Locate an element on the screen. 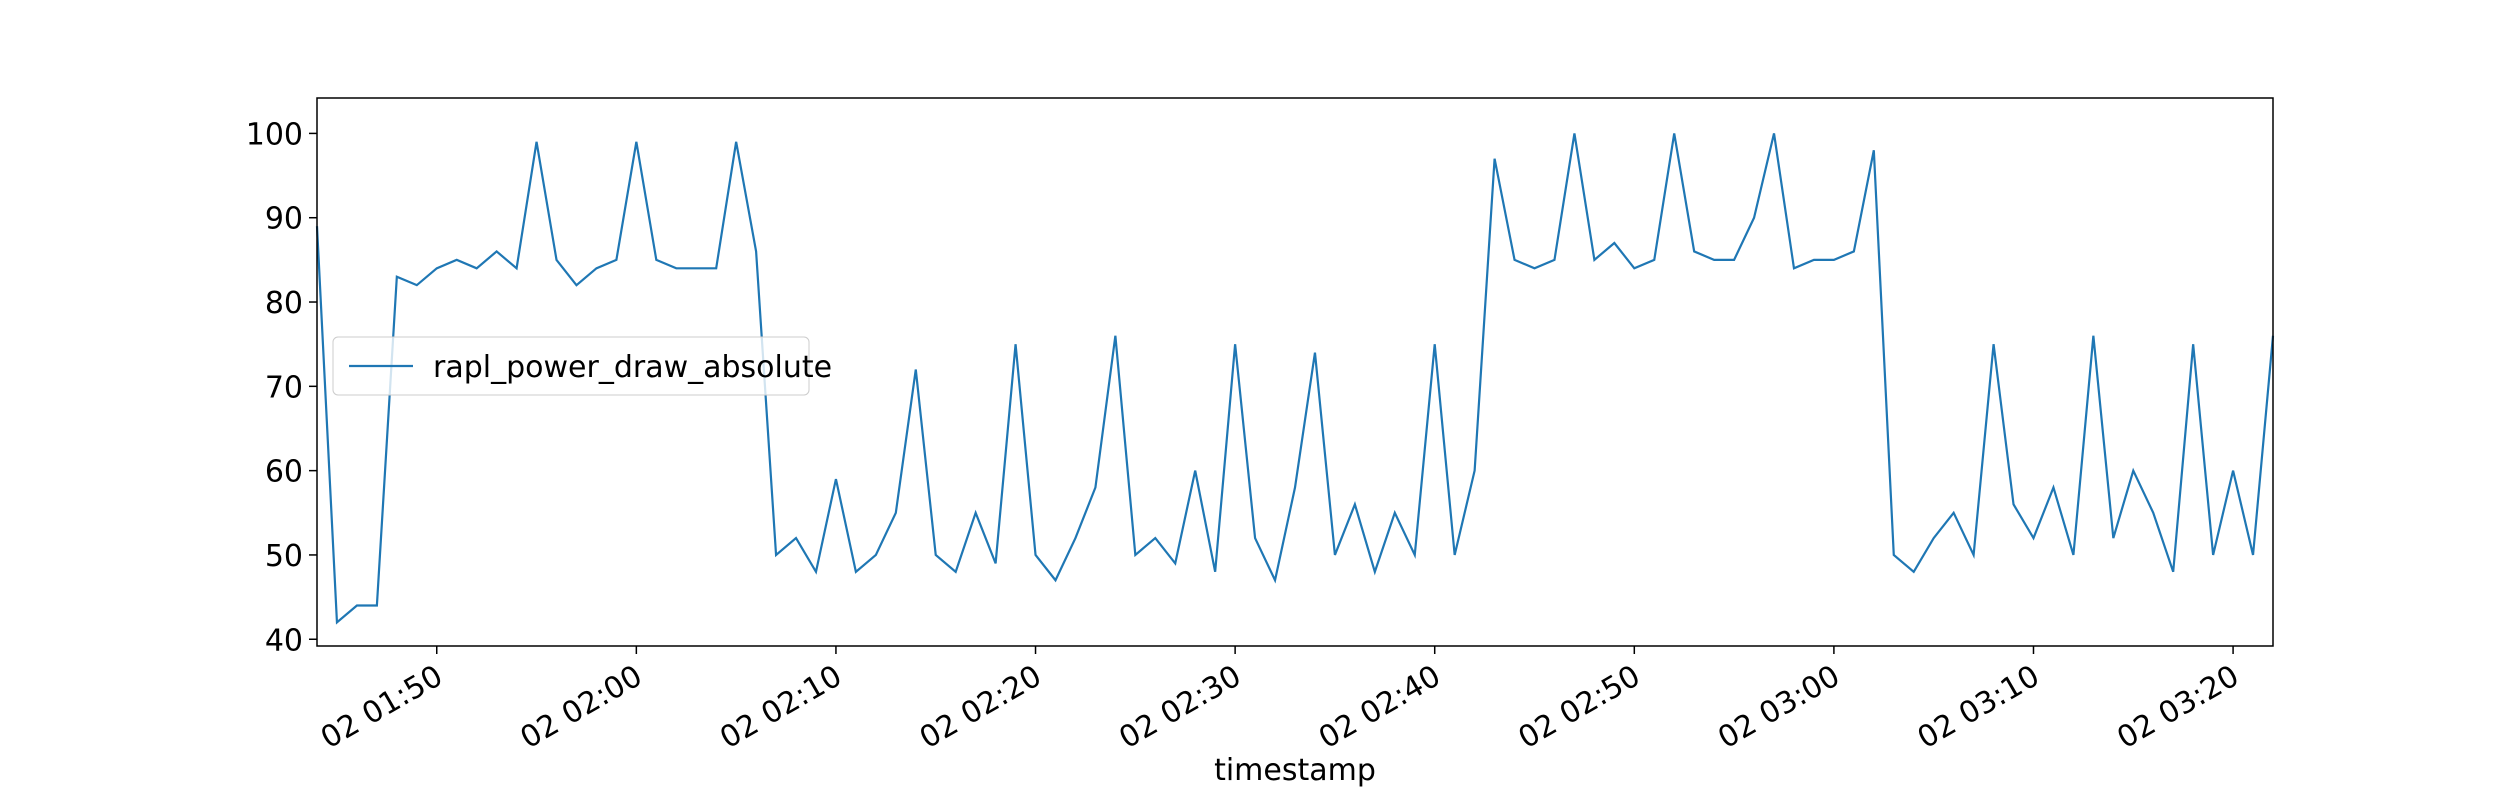 This screenshot has width=2500, height=804. legend-box is located at coordinates (571, 366).